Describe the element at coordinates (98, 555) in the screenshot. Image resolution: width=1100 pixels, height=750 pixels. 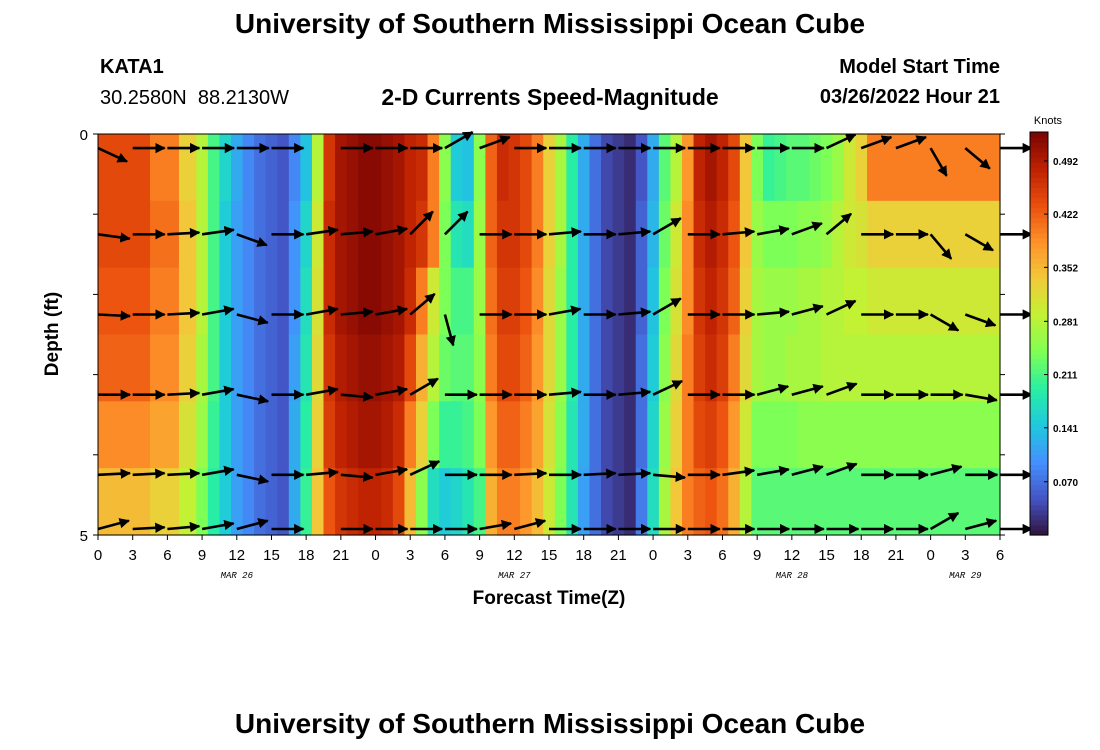
I see `x-tick-label: 0` at that location.